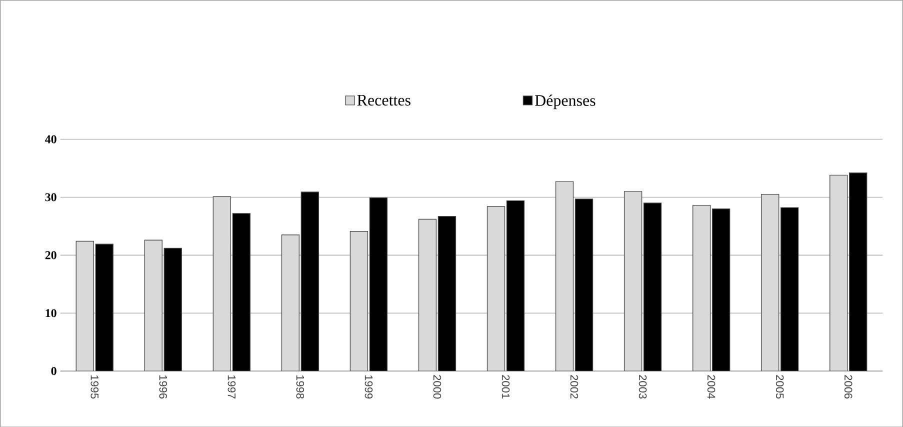 The width and height of the screenshot is (903, 427). What do you see at coordinates (574, 386) in the screenshot?
I see `x-tick-label: 2002` at bounding box center [574, 386].